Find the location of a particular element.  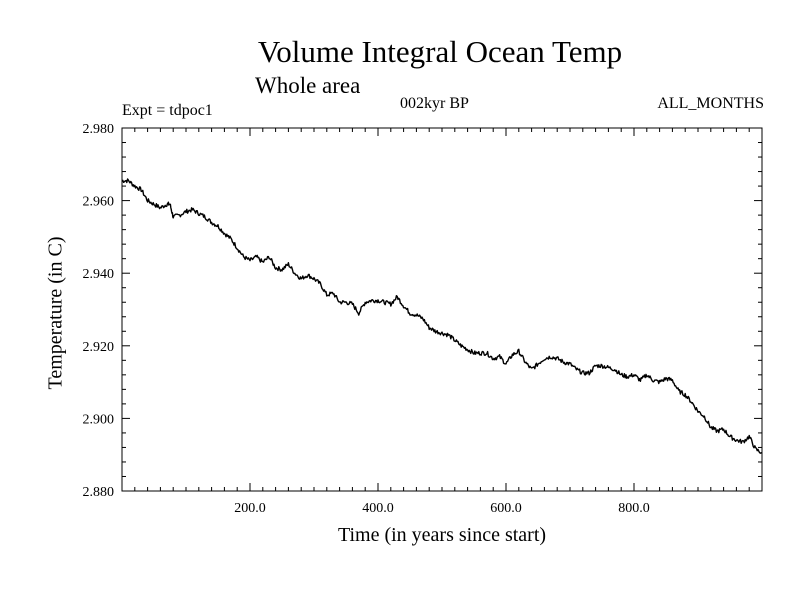

x-tick-label: 800.0 is located at coordinates (634, 508).